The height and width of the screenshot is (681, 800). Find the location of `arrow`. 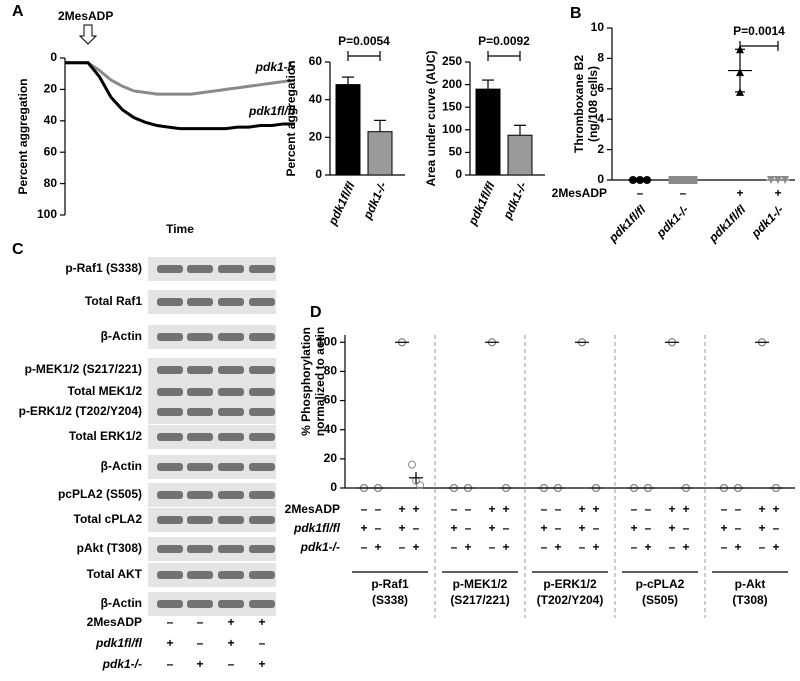

arrow is located at coordinates (88, 34).